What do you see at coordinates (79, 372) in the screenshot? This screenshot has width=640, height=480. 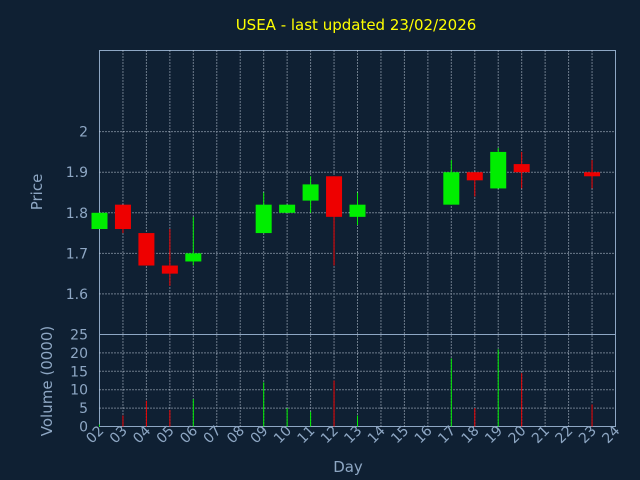 I see `volume-tick-label: 15` at bounding box center [79, 372].